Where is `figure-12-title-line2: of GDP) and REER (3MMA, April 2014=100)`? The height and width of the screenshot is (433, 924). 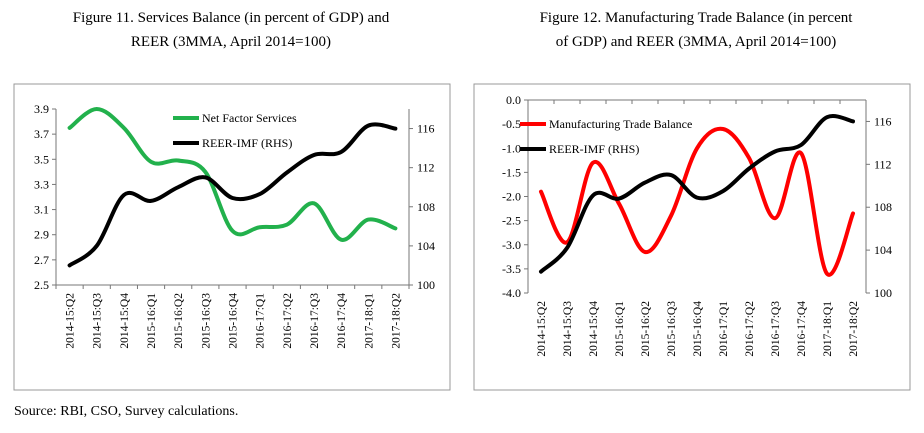
figure-12-title-line2: of GDP) and REER (3MMA, April 2014=100) is located at coordinates (696, 42).